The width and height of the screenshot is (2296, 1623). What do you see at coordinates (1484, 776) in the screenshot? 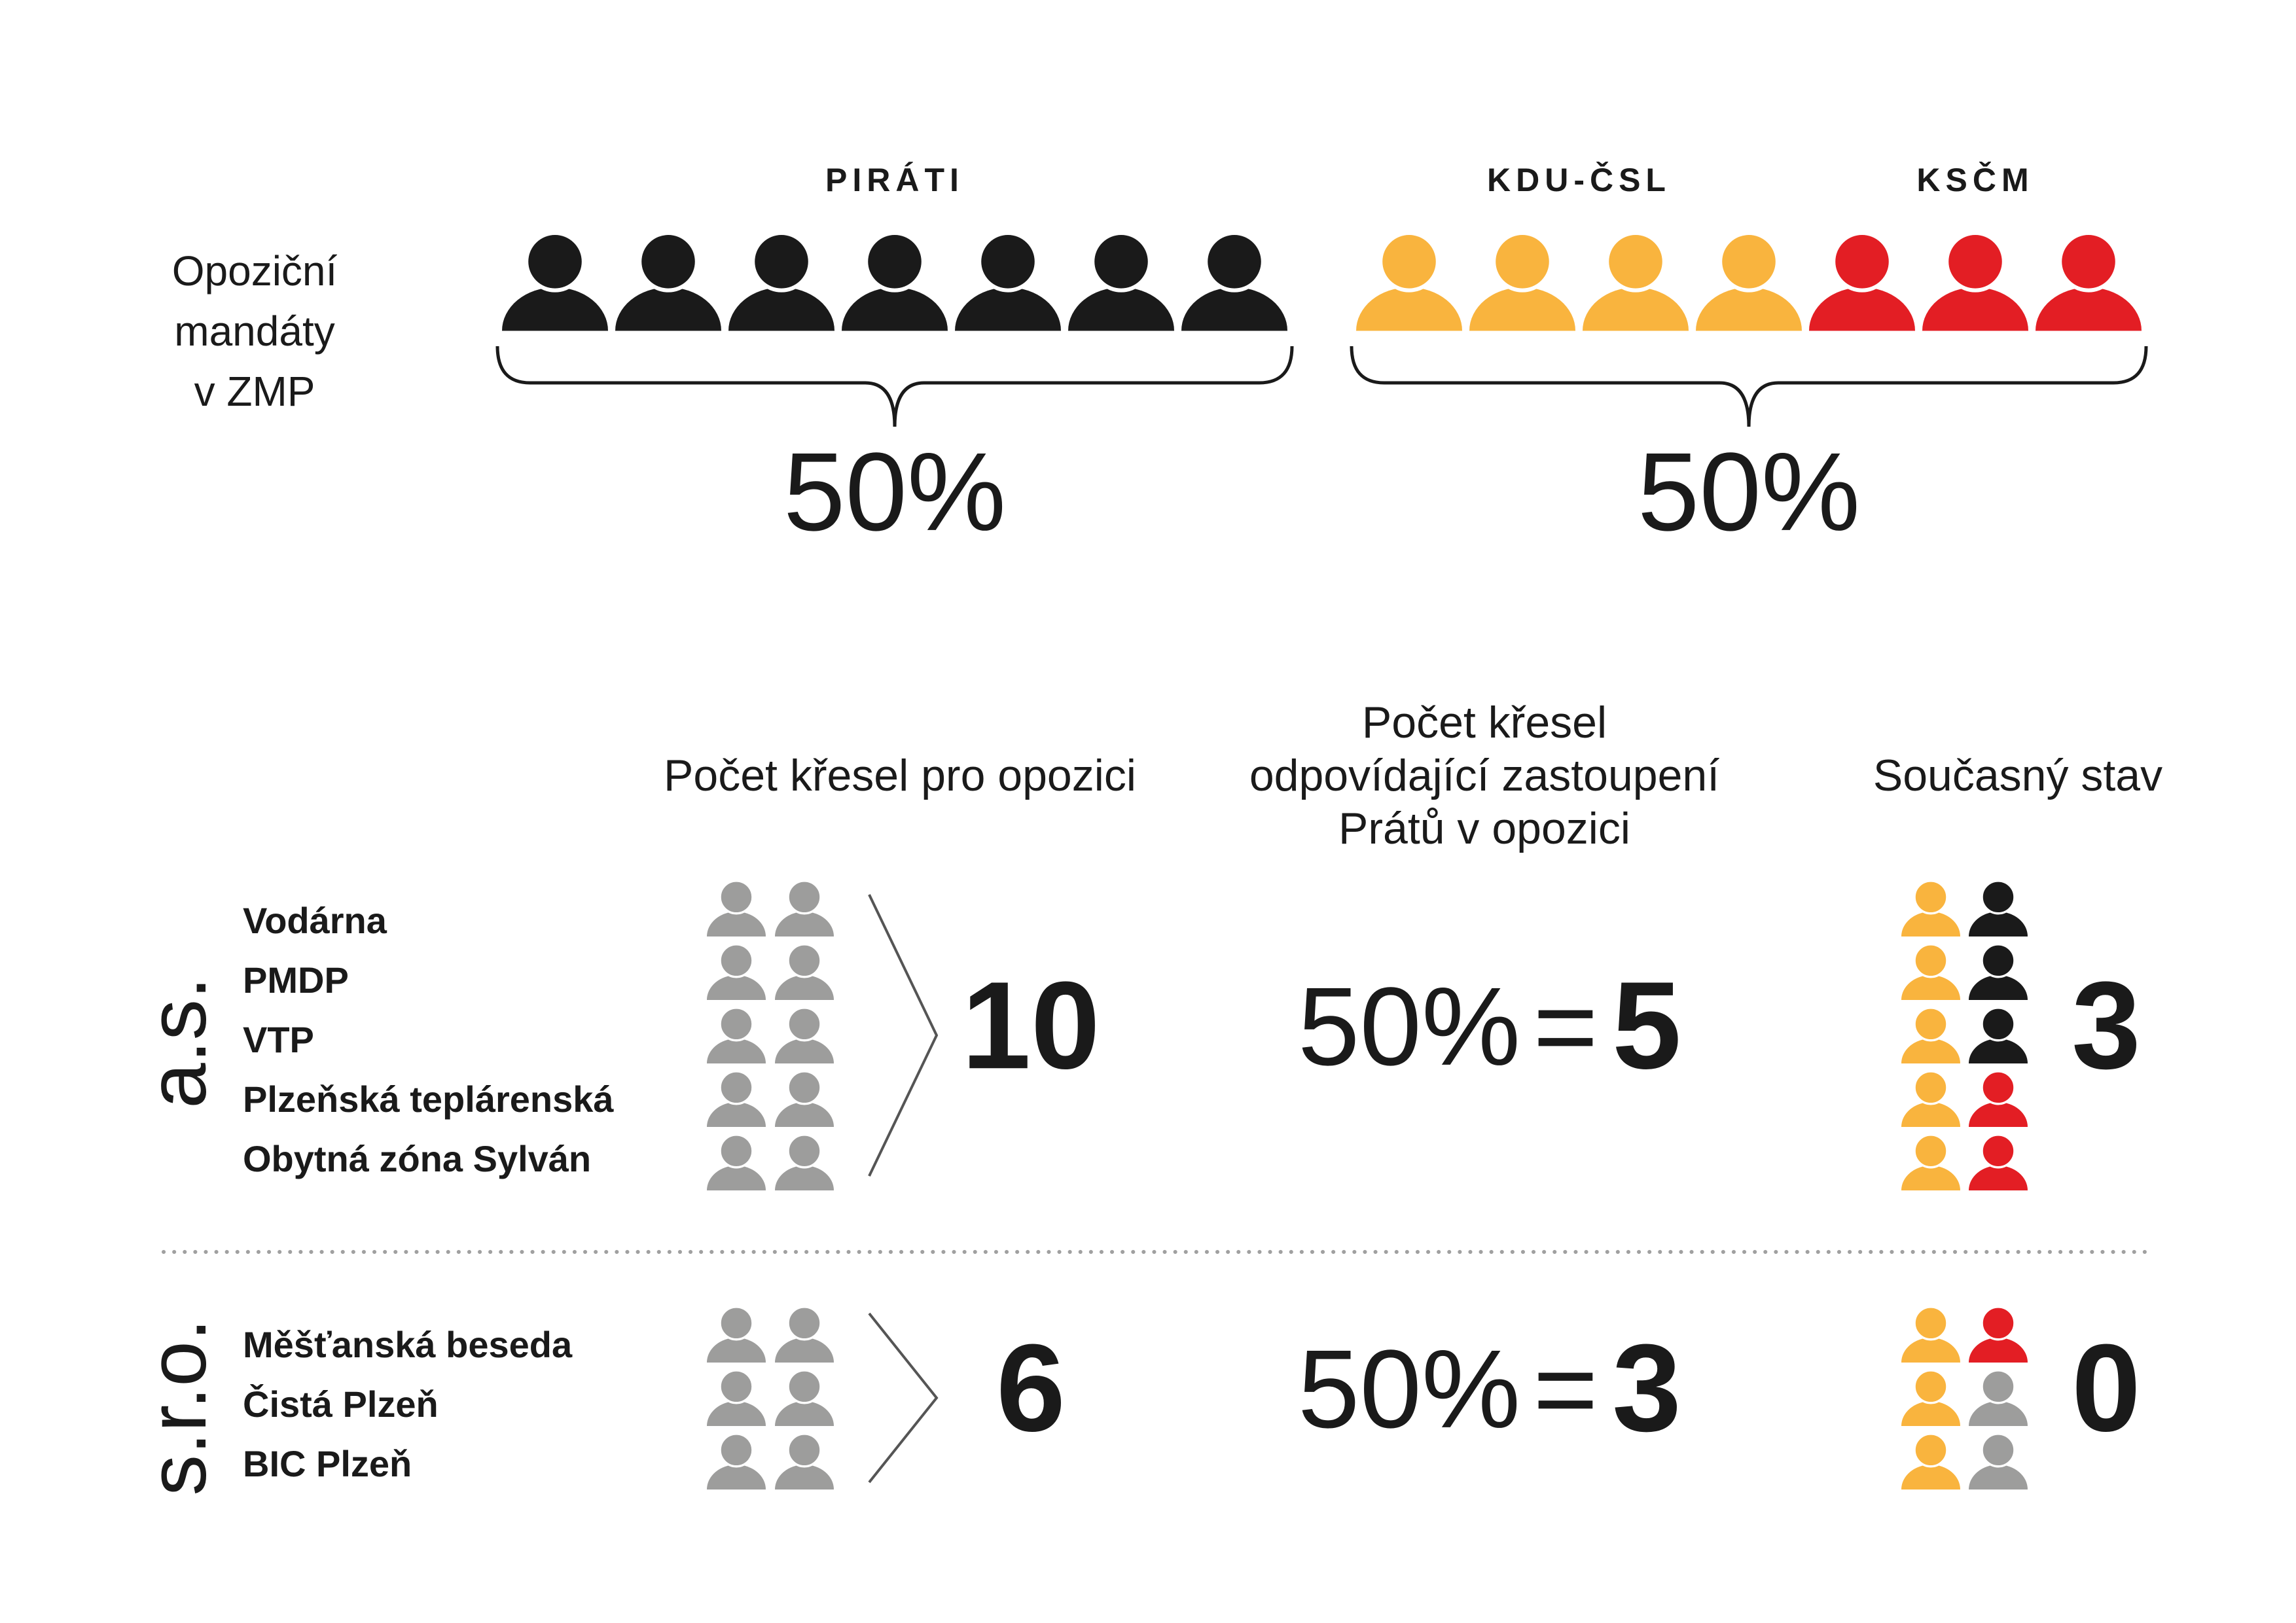
I see `column-header: odpovídající zastoupení` at bounding box center [1484, 776].